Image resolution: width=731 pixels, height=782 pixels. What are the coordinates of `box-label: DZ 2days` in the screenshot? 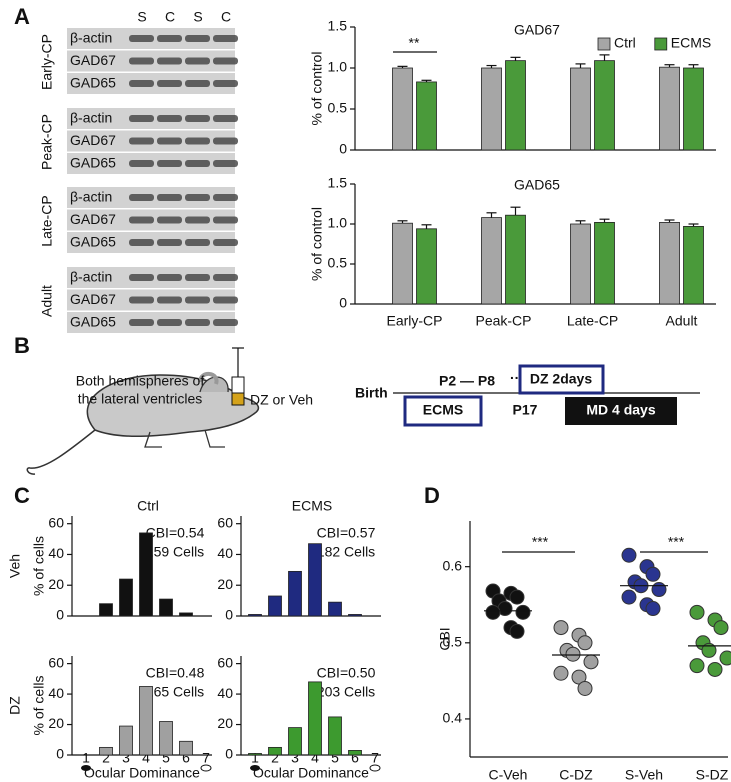 It's located at (561, 379).